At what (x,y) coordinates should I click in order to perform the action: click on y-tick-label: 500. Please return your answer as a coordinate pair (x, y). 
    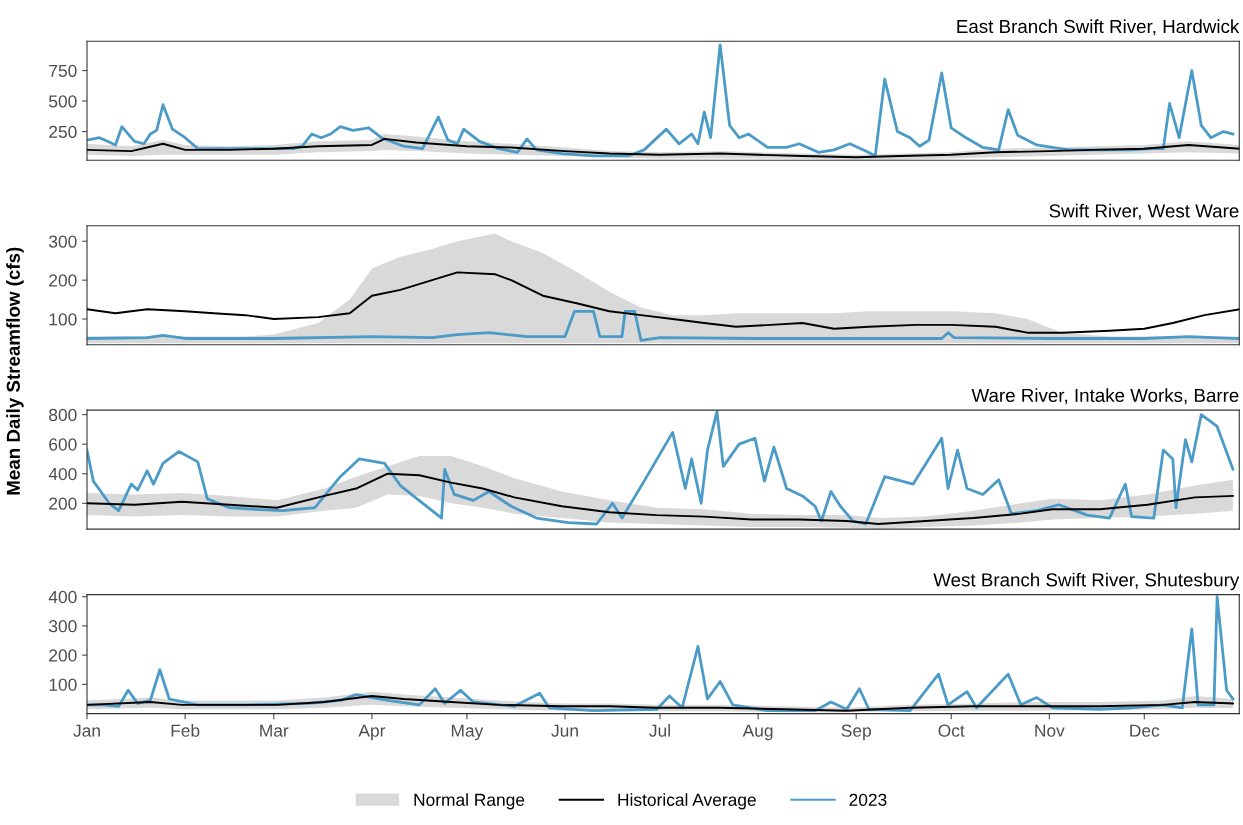
    Looking at the image, I should click on (63, 101).